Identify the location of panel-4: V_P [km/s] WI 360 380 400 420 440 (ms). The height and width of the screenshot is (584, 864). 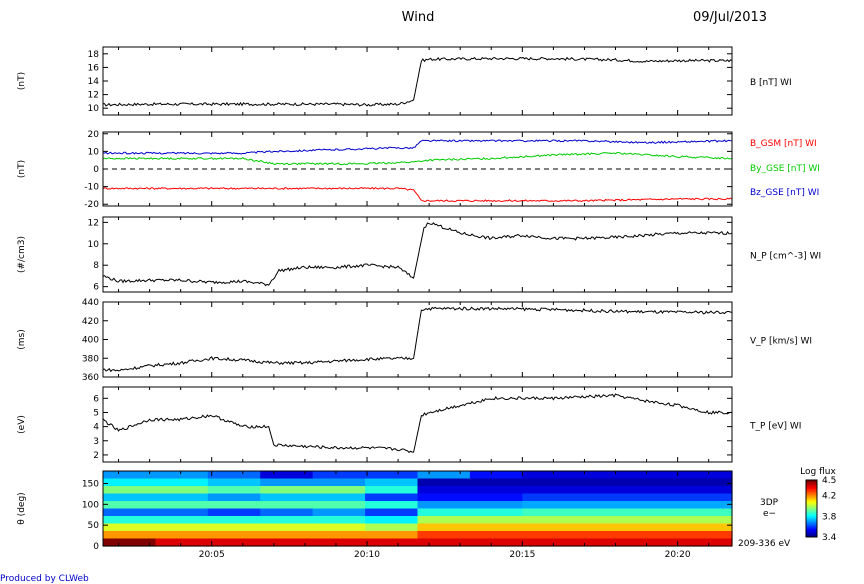
(414, 340).